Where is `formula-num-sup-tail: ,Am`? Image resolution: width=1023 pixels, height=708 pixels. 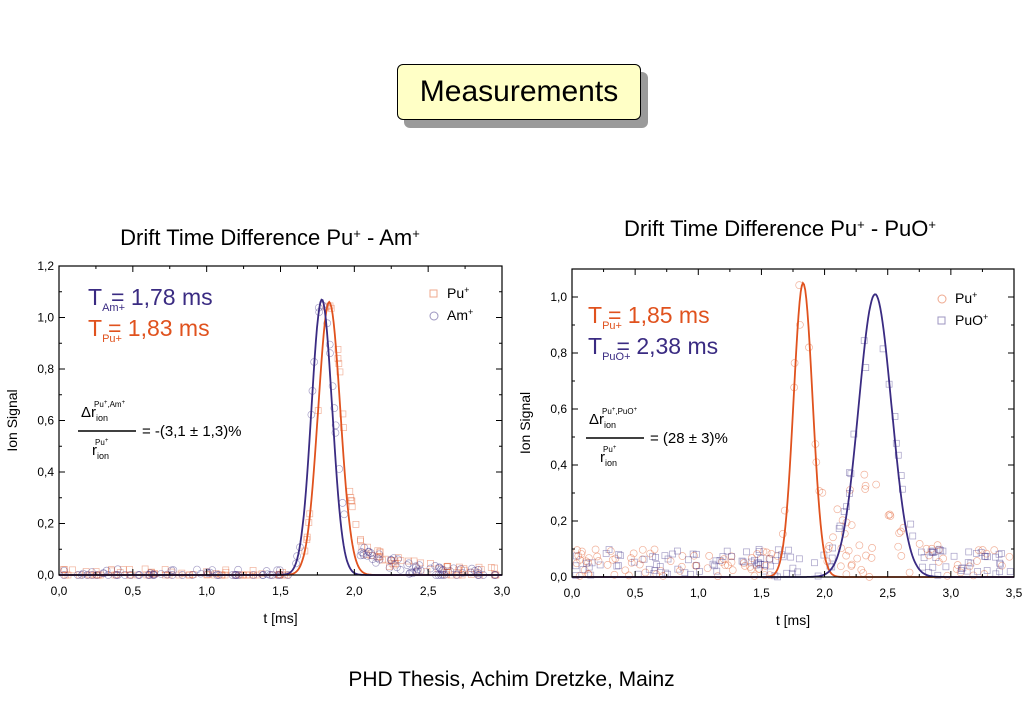 formula-num-sup-tail: ,Am is located at coordinates (114, 404).